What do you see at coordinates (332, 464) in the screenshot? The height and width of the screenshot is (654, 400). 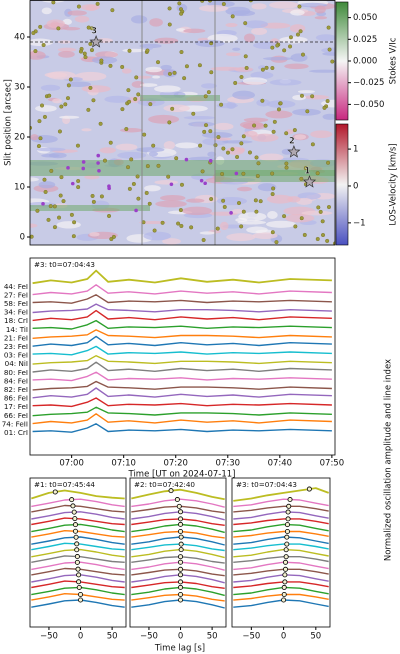 I see `x-tick-label: 07:50` at bounding box center [332, 464].